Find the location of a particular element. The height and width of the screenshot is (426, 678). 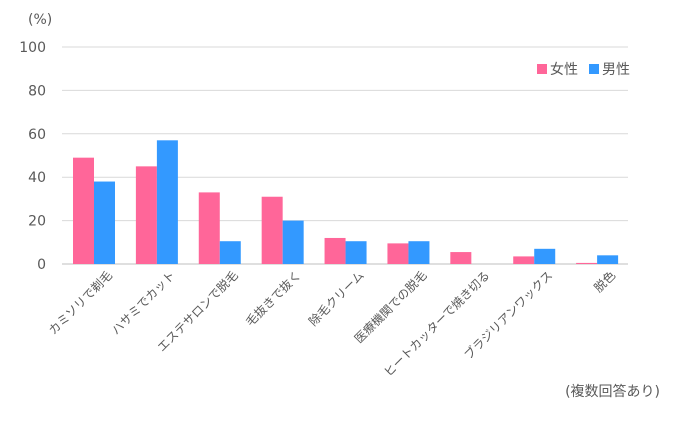

x-tick-label: カミソリで剃毛 is located at coordinates (80, 302).